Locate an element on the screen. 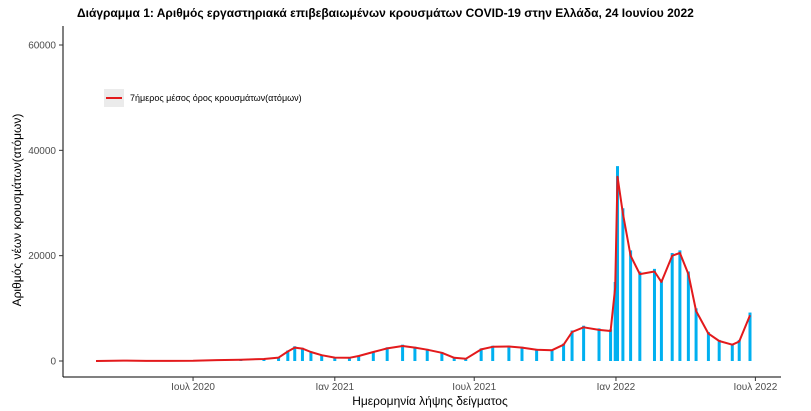  x-axis-title: Ημερομηνία λήψης δείγματος is located at coordinates (430, 401).